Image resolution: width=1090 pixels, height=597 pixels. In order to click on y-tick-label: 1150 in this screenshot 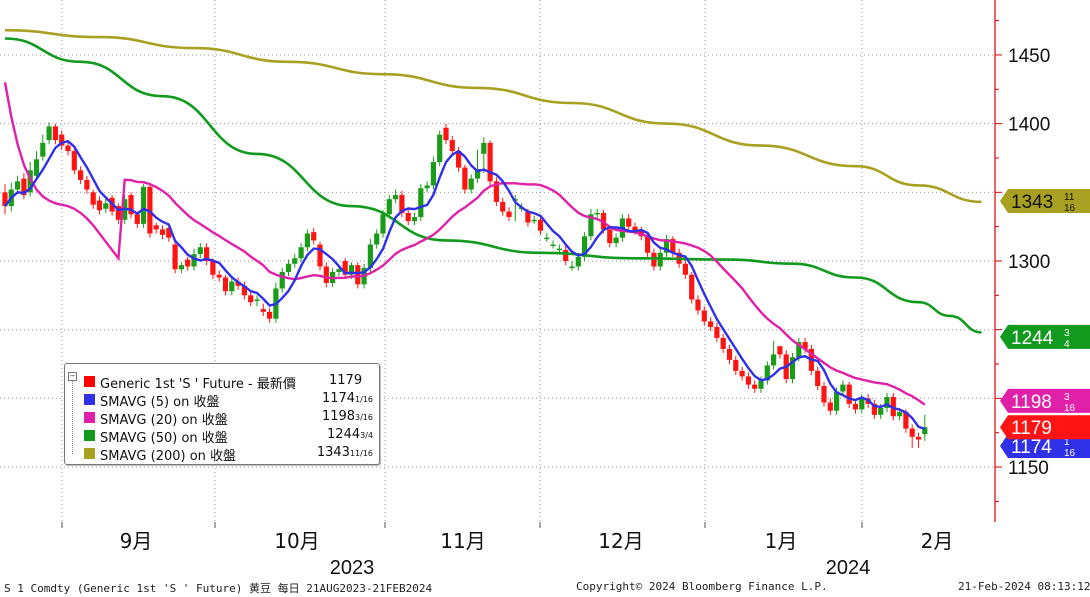, I will do `click(1028, 468)`.